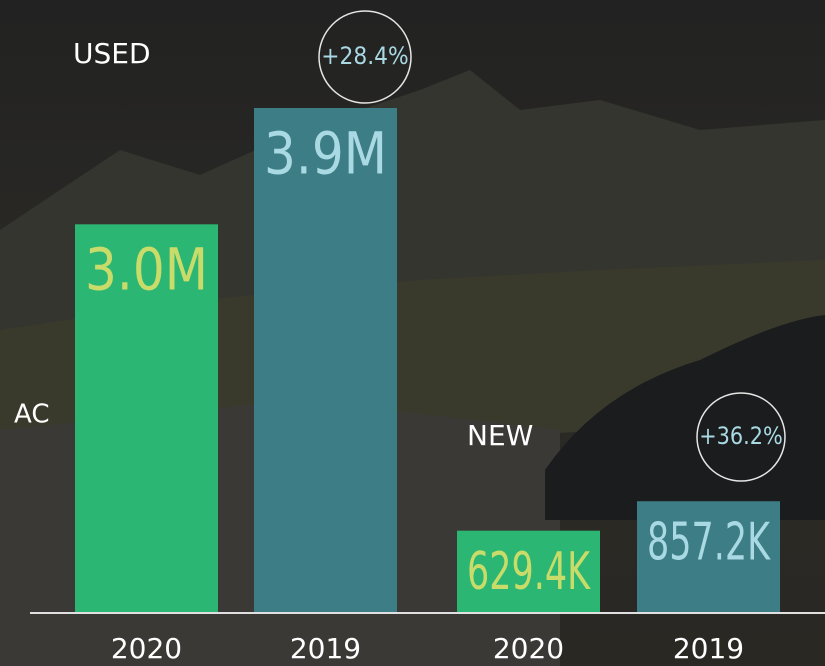 The width and height of the screenshot is (825, 666). What do you see at coordinates (31, 415) in the screenshot?
I see `side-text: AC` at bounding box center [31, 415].